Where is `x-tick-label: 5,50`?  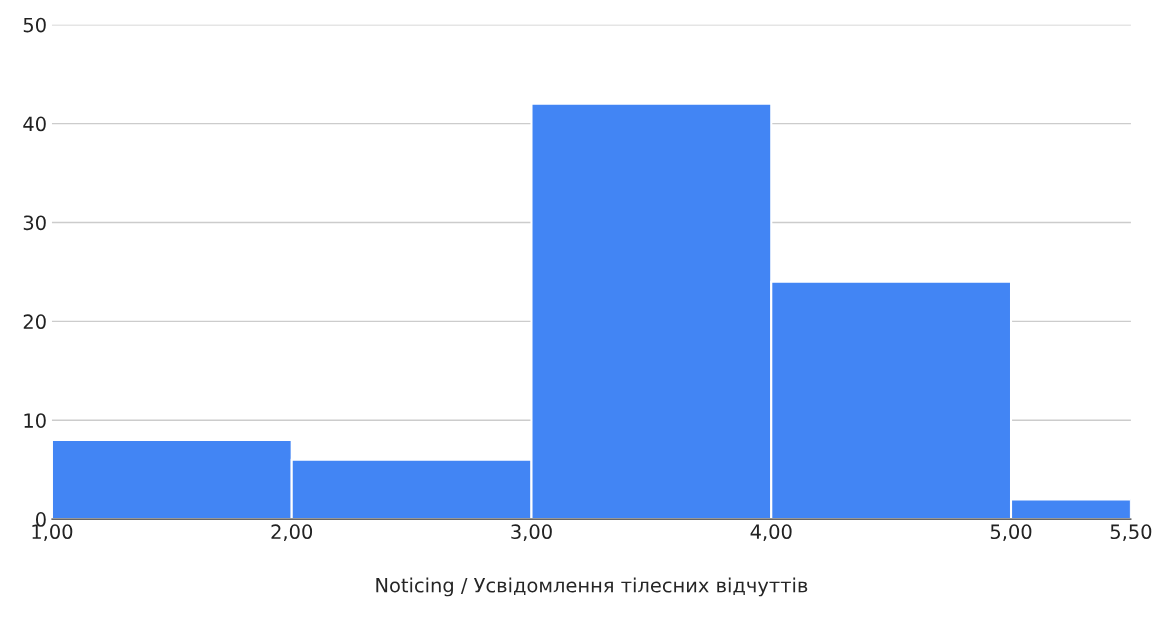 x-tick-label: 5,50 is located at coordinates (1131, 533).